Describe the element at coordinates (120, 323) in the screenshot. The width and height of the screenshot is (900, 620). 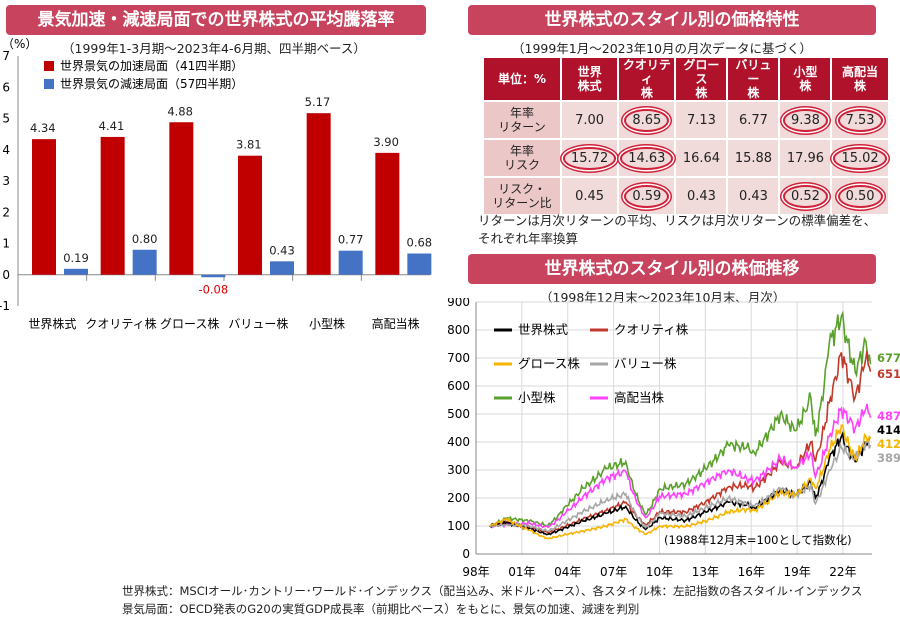
I see `x-tick-label: クオリティ株` at that location.